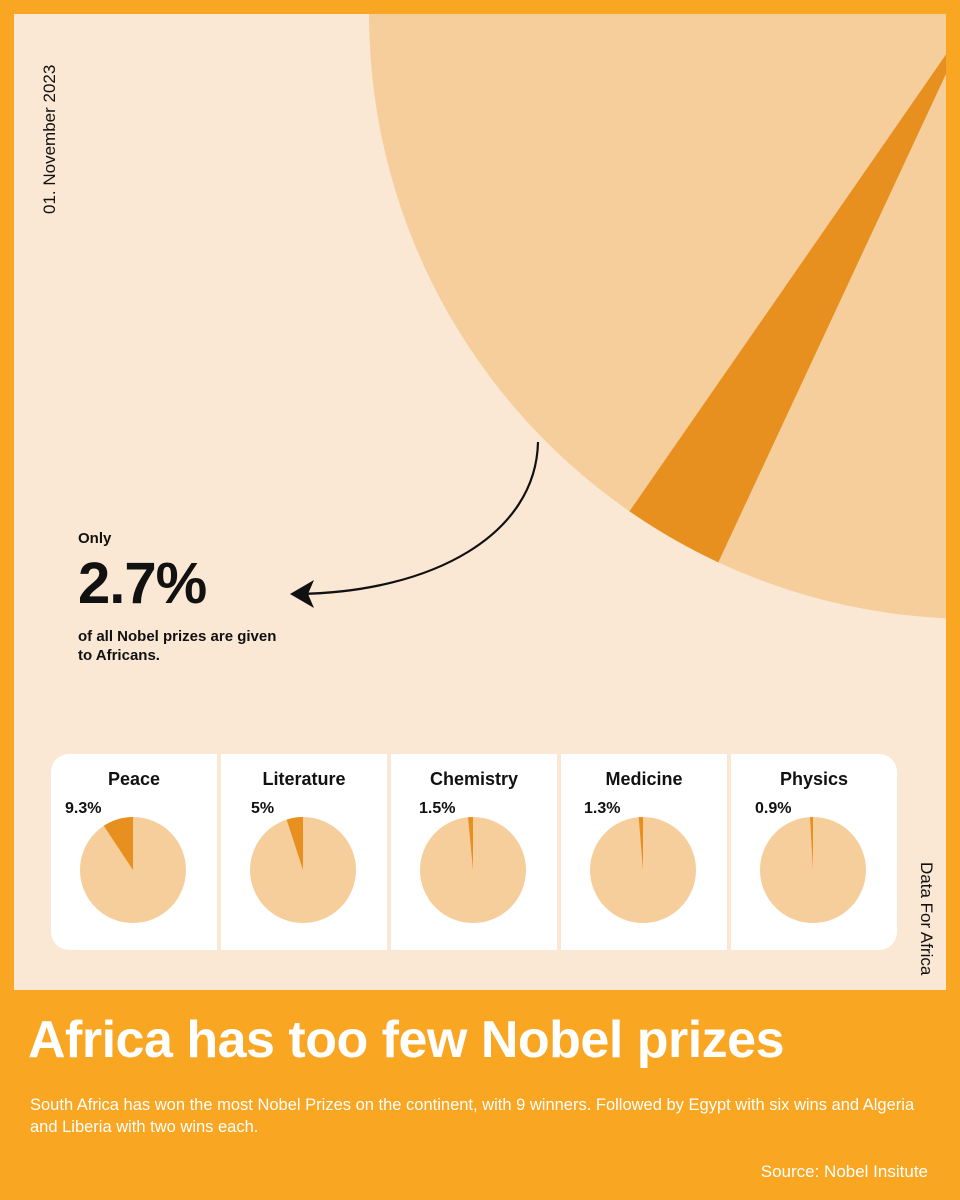  I want to click on card-medicine: Medicine 1.3%, so click(644, 852).